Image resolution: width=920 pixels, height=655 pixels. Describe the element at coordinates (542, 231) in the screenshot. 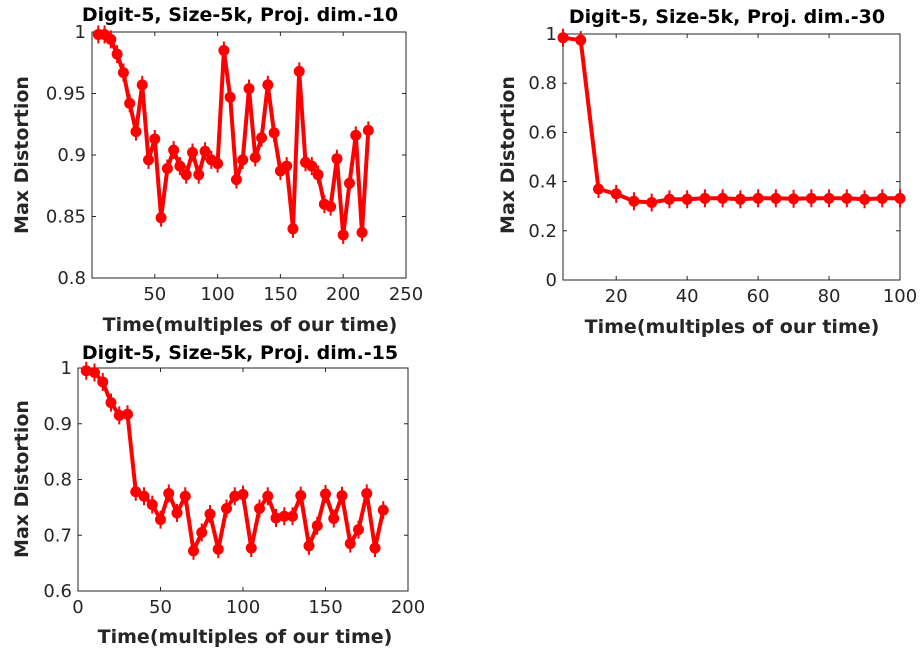

I see `y-tick-label: 0.2` at that location.